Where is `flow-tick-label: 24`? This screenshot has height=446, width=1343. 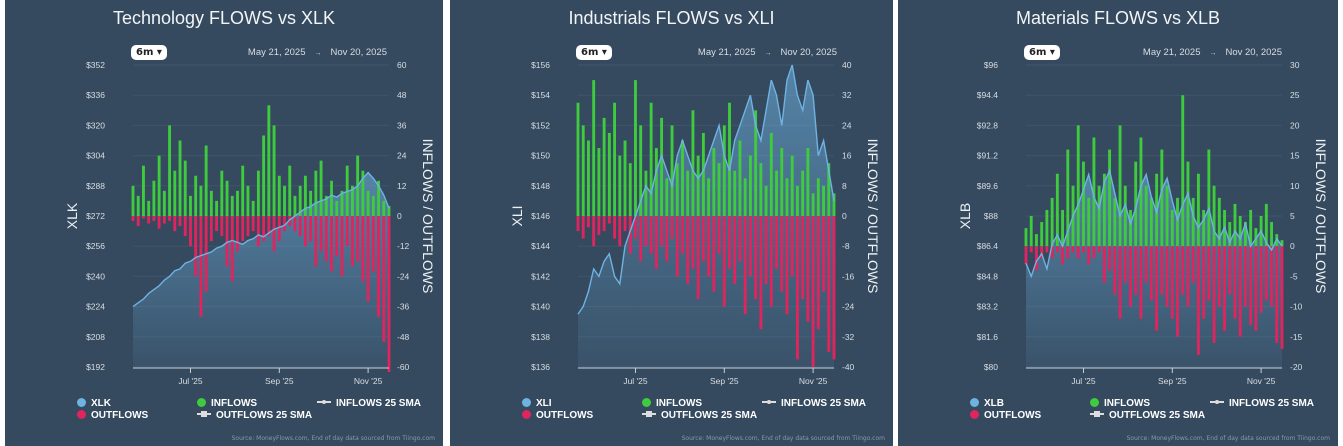
flow-tick-label: 24 is located at coordinates (402, 156).